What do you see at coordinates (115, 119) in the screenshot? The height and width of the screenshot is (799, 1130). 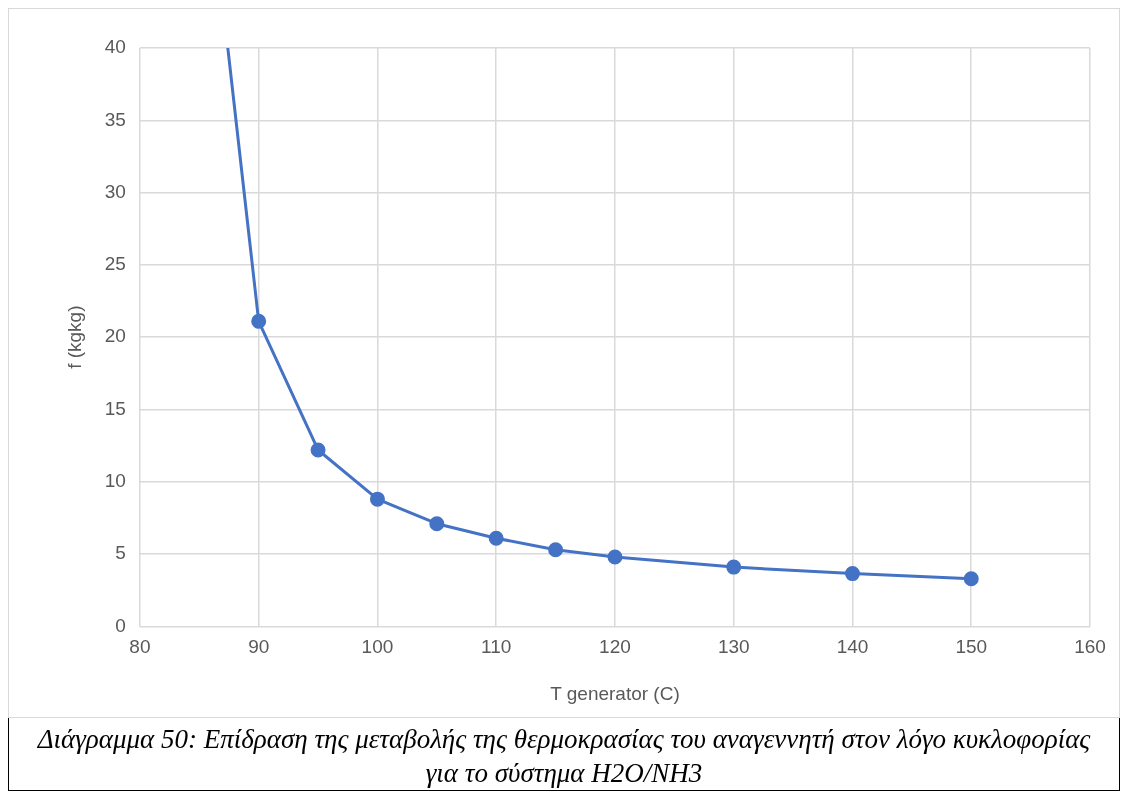 I see `y-tick-label: 35` at bounding box center [115, 119].